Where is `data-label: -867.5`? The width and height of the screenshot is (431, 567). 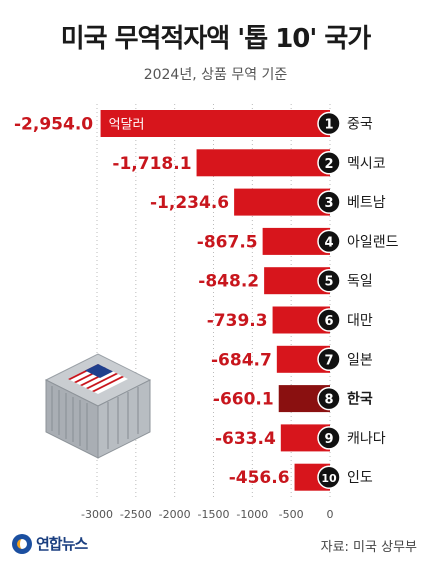 data-label: -867.5 is located at coordinates (227, 242).